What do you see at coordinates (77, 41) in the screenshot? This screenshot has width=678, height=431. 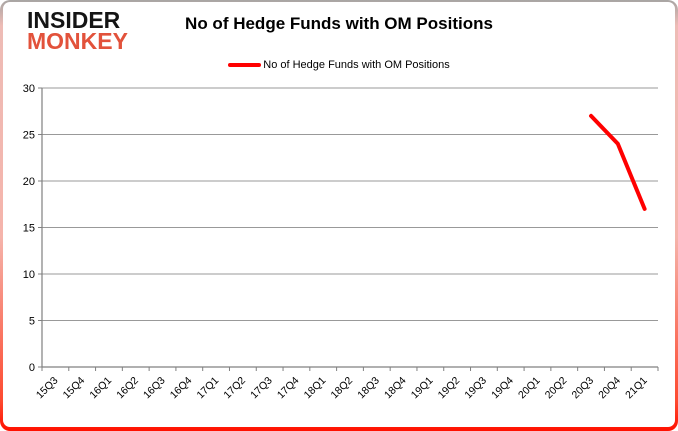 I see `logo-line-monkey: MONKEY` at bounding box center [77, 41].